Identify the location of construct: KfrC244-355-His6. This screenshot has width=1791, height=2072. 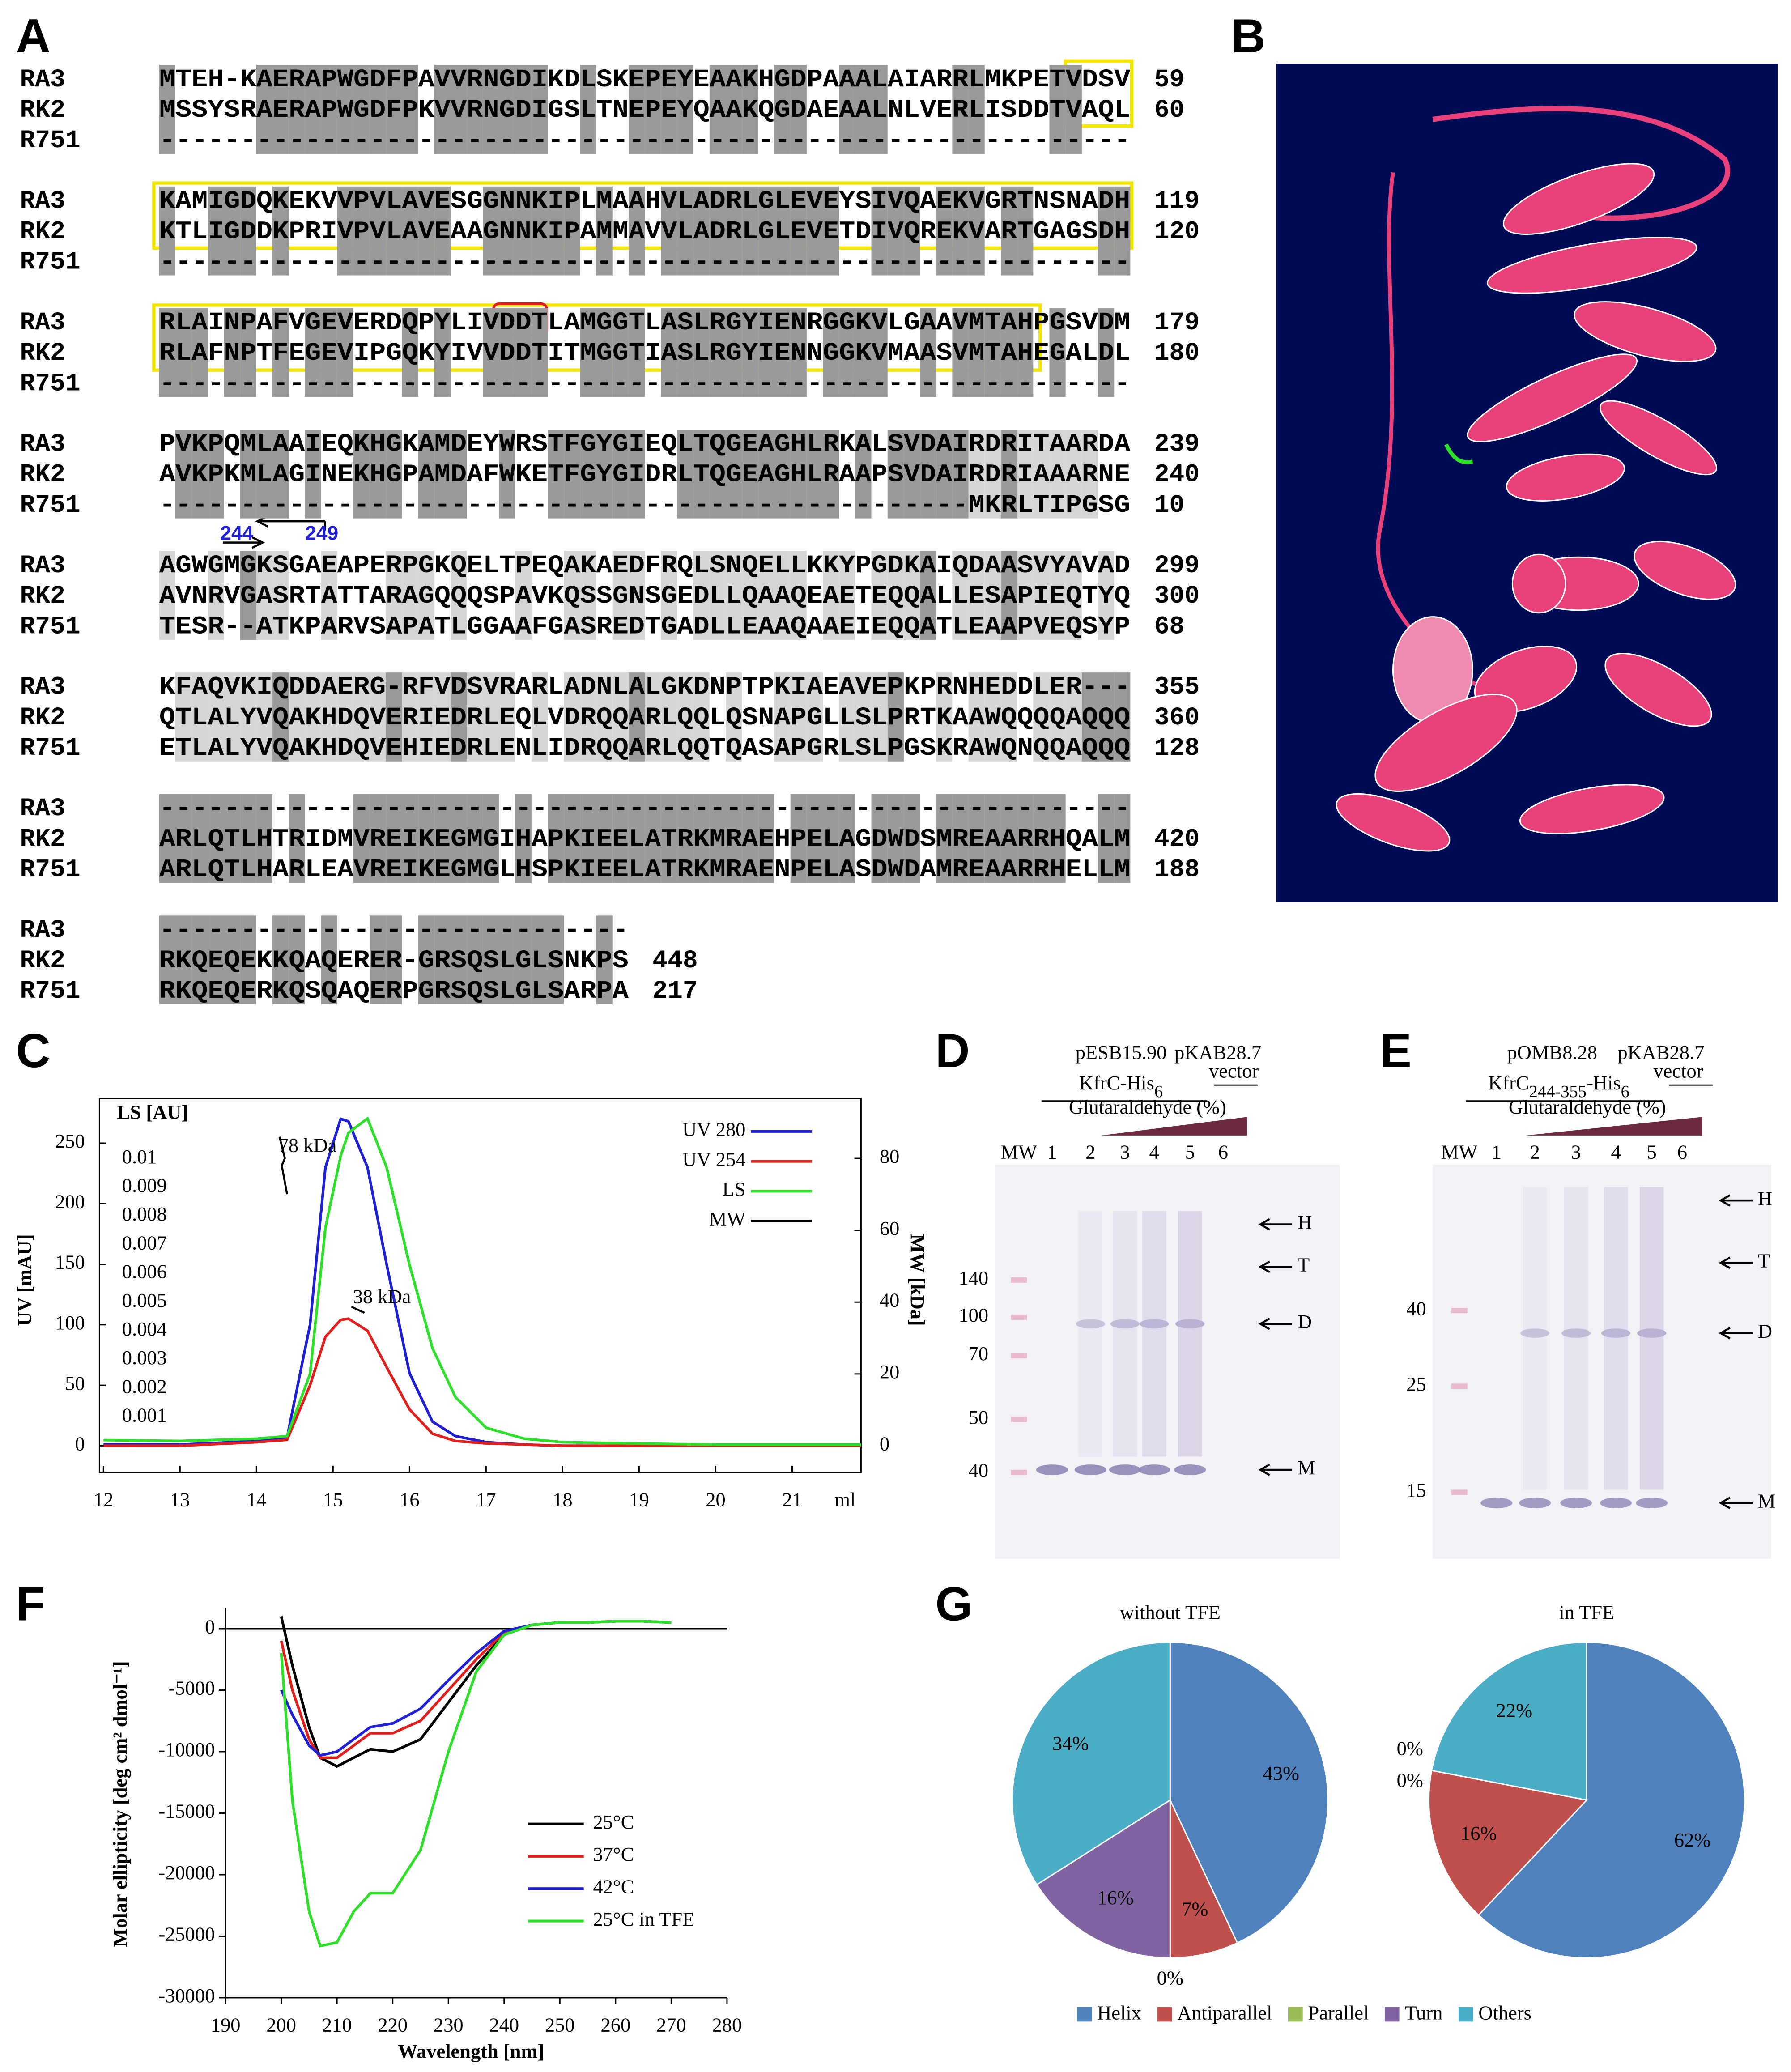
(1559, 1086).